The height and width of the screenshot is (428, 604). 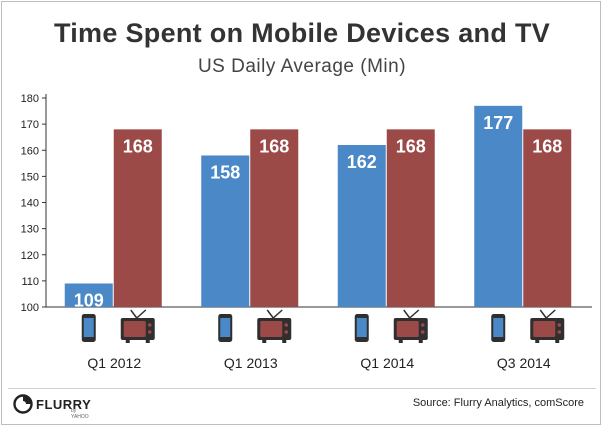 I want to click on bar-value-label: 162, so click(x=362, y=162).